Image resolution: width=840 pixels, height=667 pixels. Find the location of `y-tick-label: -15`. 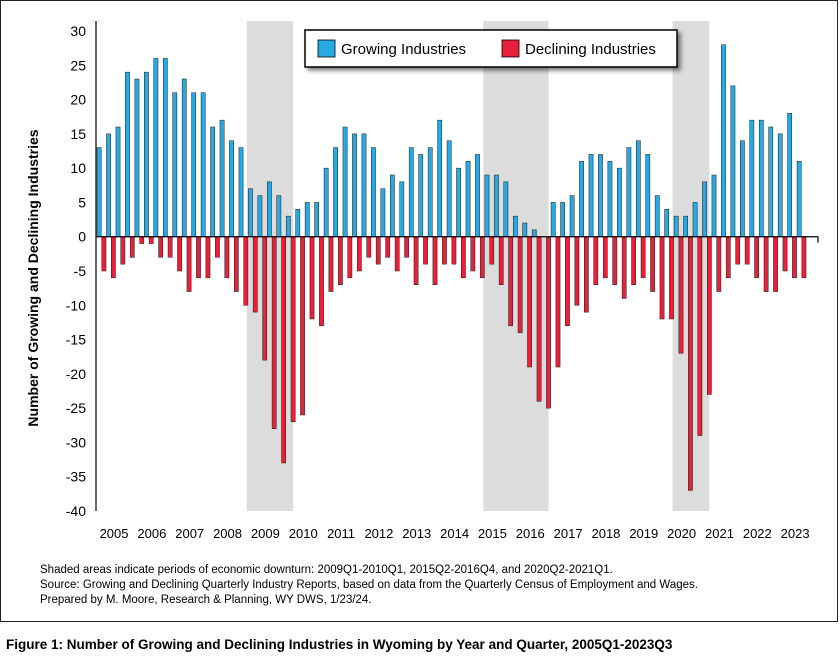

y-tick-label: -15 is located at coordinates (76, 340).